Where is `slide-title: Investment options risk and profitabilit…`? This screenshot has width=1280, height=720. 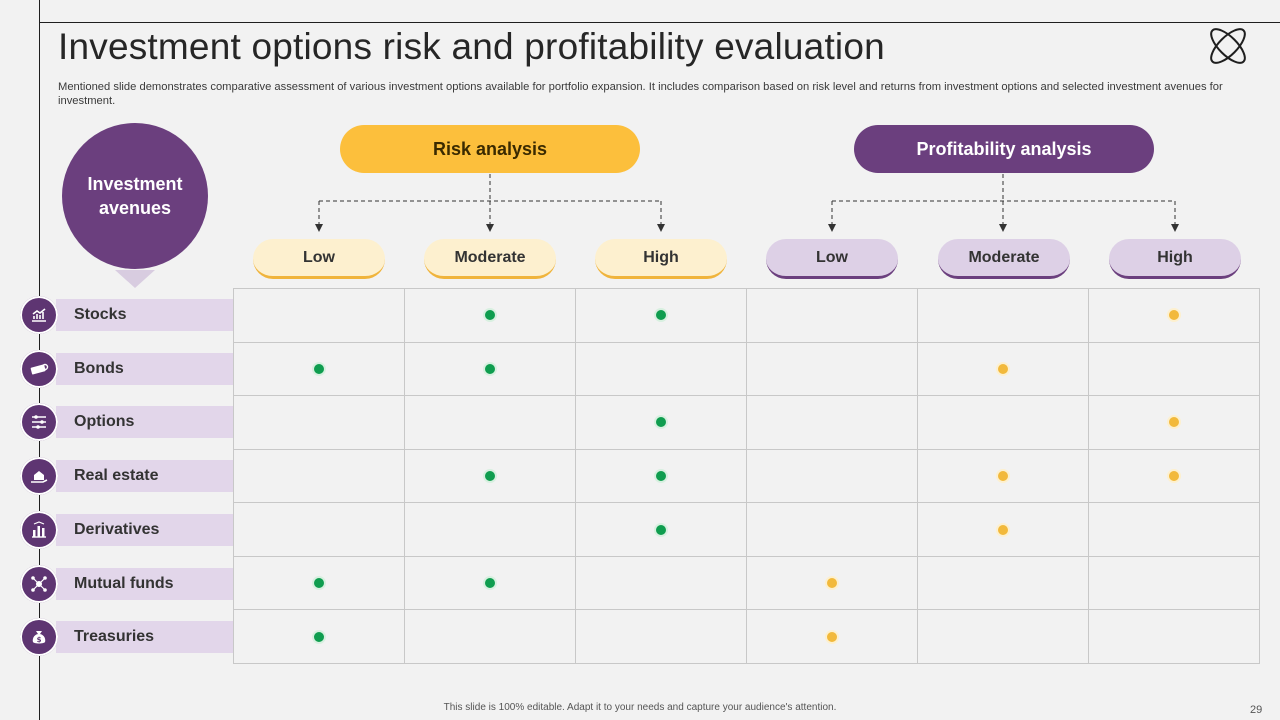 slide-title: Investment options risk and profitabilit… is located at coordinates (471, 46).